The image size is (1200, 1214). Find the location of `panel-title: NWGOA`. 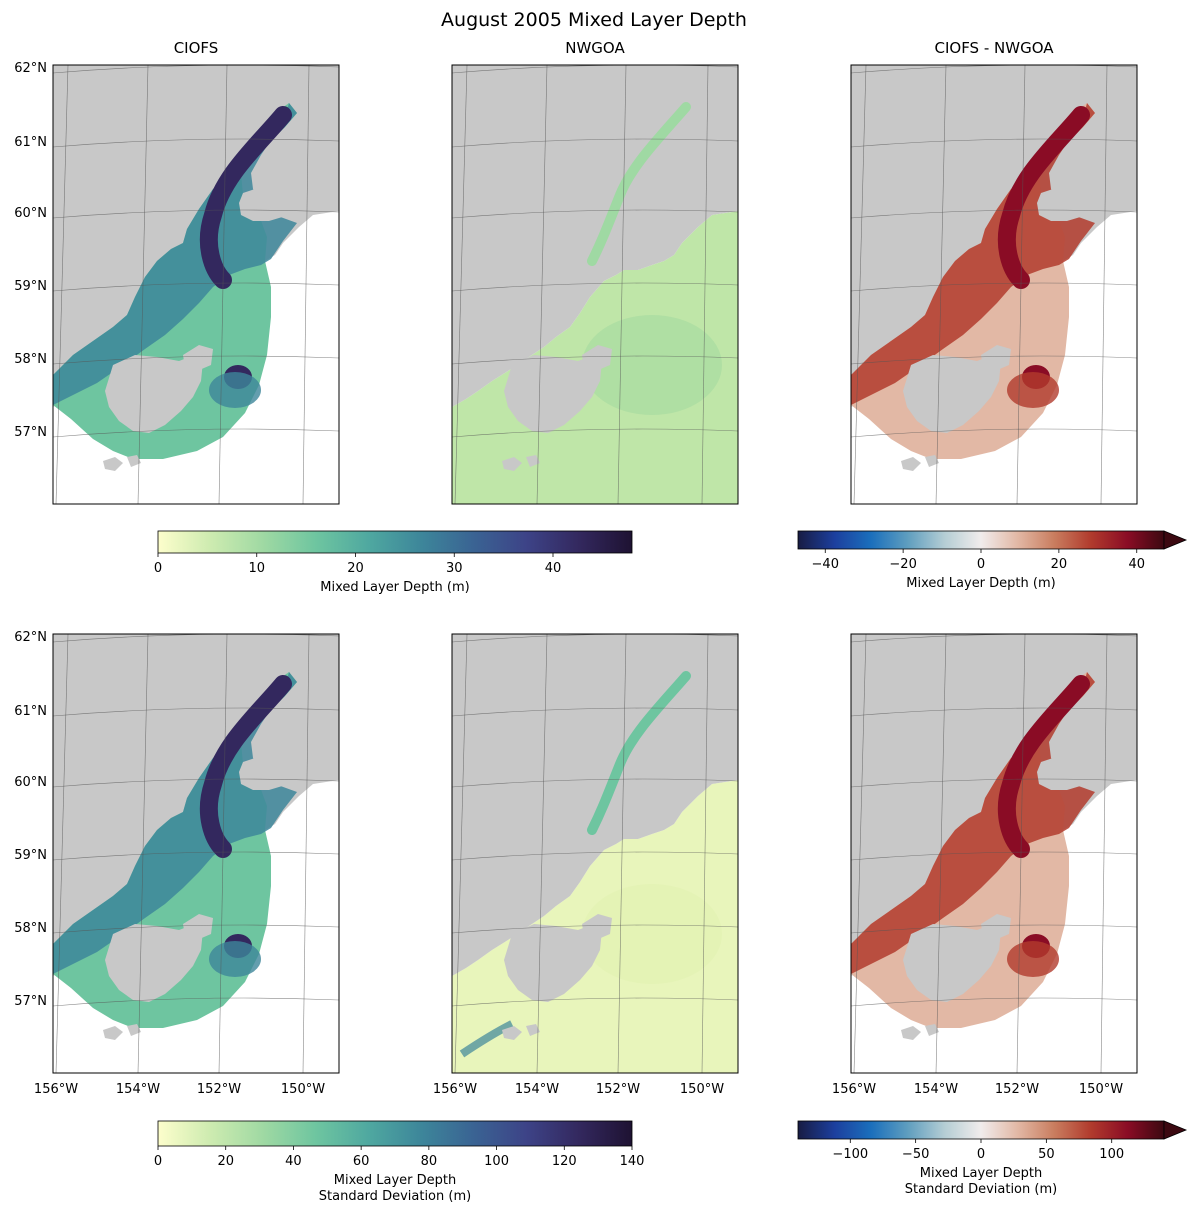

panel-title: NWGOA is located at coordinates (595, 48).